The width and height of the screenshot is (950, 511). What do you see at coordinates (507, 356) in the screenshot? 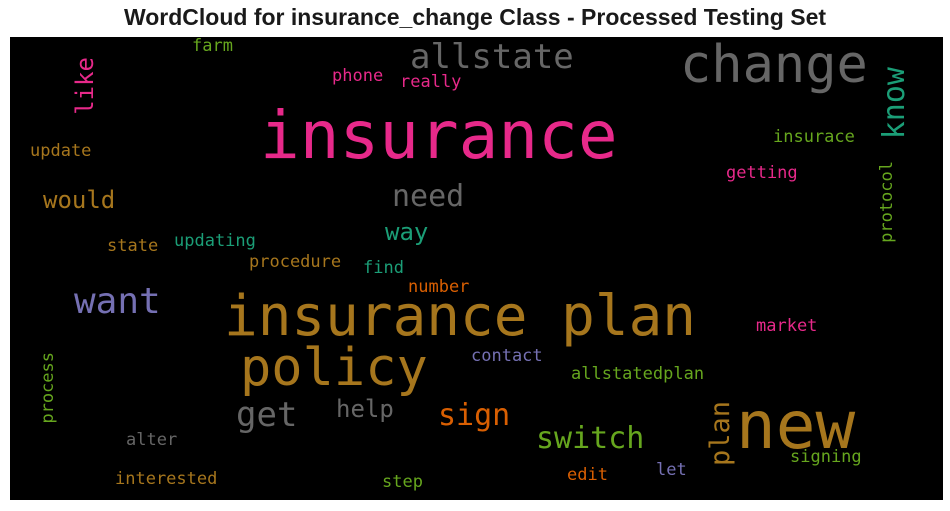
I see `word-contact: contact` at bounding box center [507, 356].